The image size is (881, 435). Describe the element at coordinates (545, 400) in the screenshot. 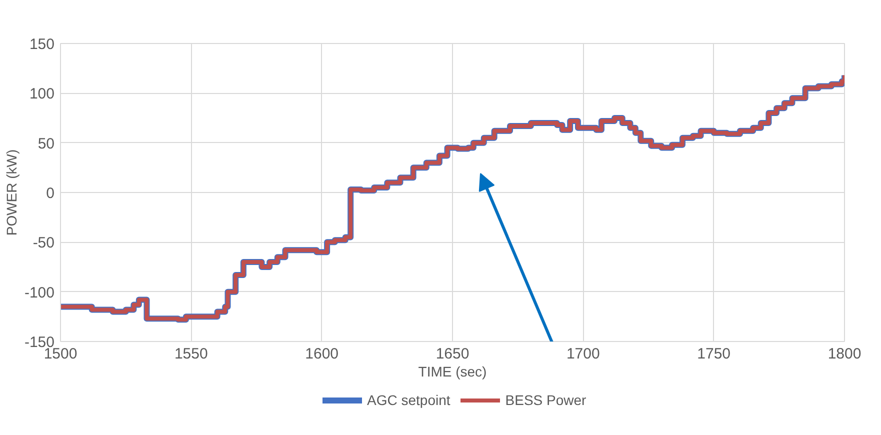

I see `legend-label: BESS Power` at that location.